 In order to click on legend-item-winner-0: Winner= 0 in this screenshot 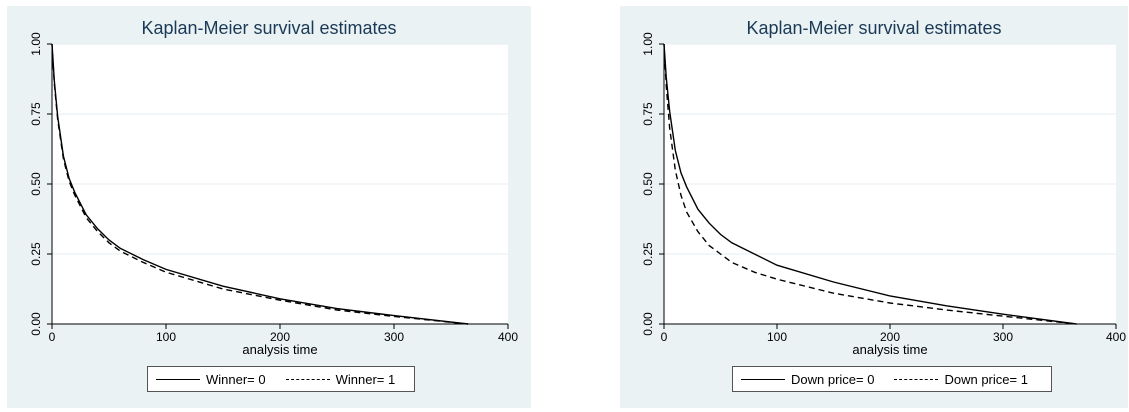, I will do `click(211, 379)`.